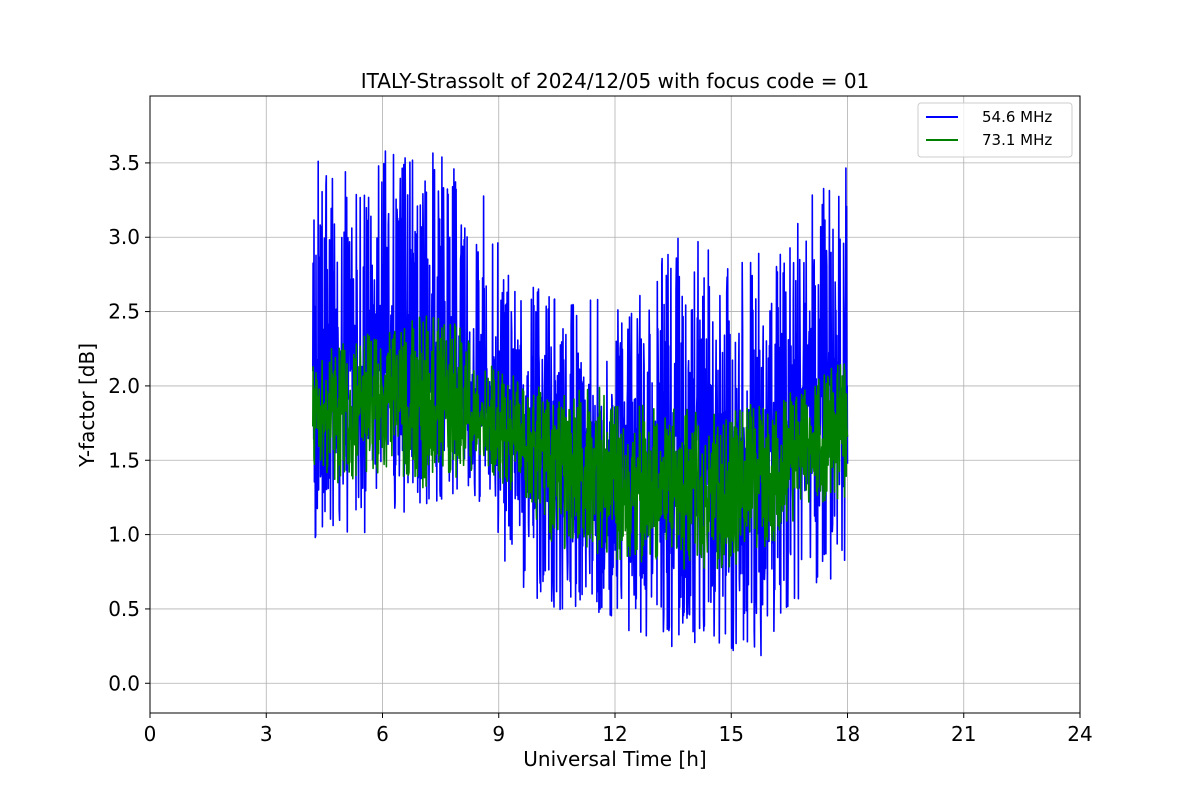 The height and width of the screenshot is (800, 1200). Describe the element at coordinates (731, 734) in the screenshot. I see `x-tick-label: 15` at that location.